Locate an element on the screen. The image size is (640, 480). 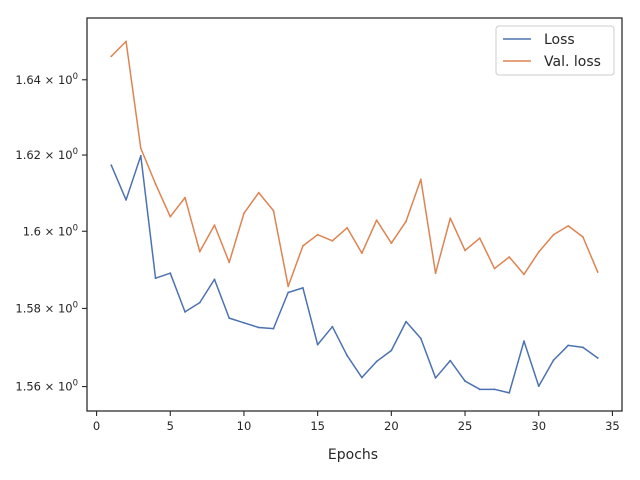
x-tick-label: 10 is located at coordinates (244, 426).